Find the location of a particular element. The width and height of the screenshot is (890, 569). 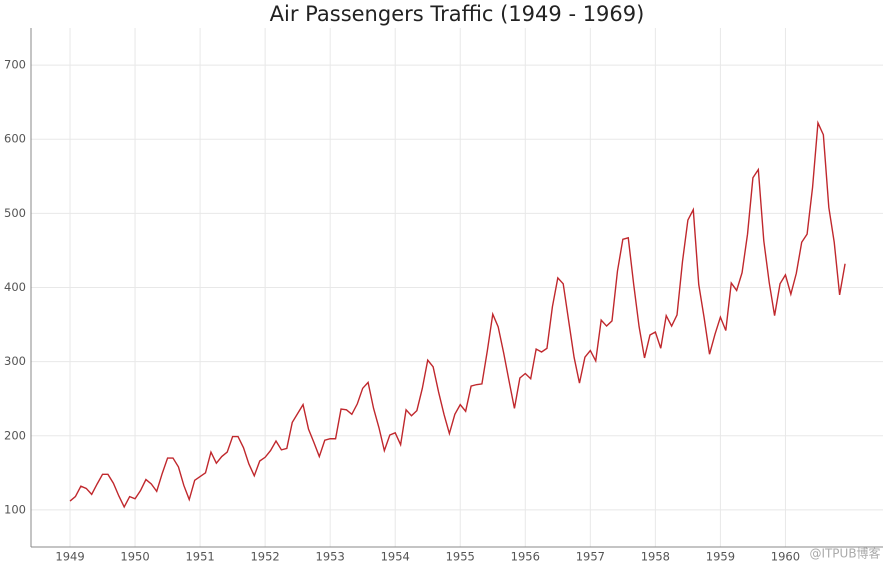

y-tick-label: 400 is located at coordinates (15, 287).